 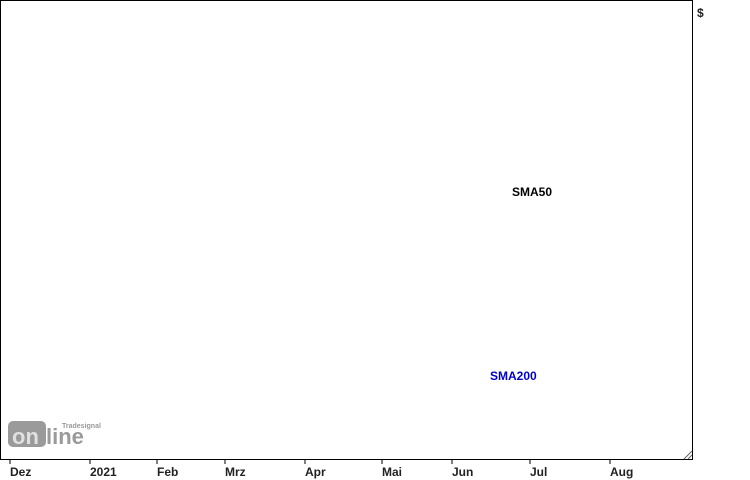 I want to click on x-tick-label: Dez, so click(x=20, y=472).